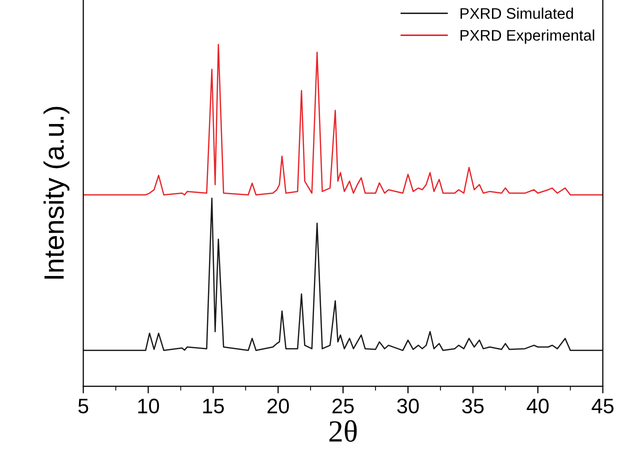 This screenshot has width=617, height=474. What do you see at coordinates (603, 406) in the screenshot?
I see `x-tick-label: 45` at bounding box center [603, 406].